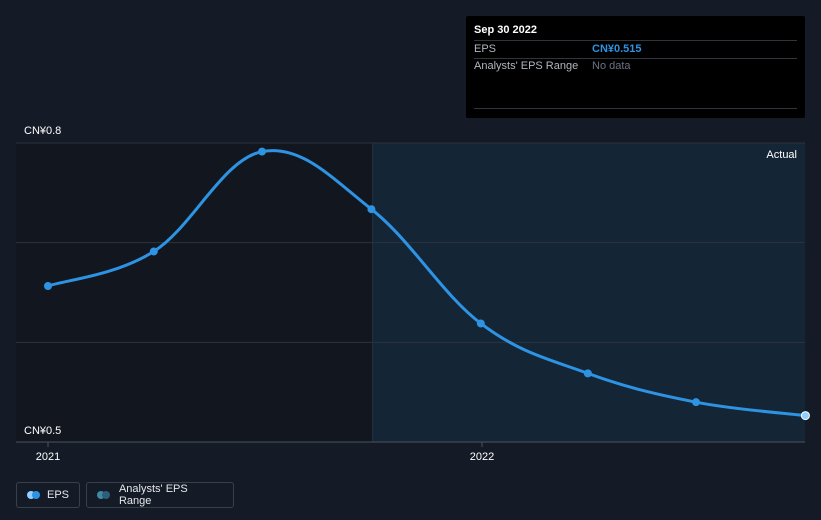  I want to click on y-tick-label-bottom: CN¥0.5, so click(42, 431).